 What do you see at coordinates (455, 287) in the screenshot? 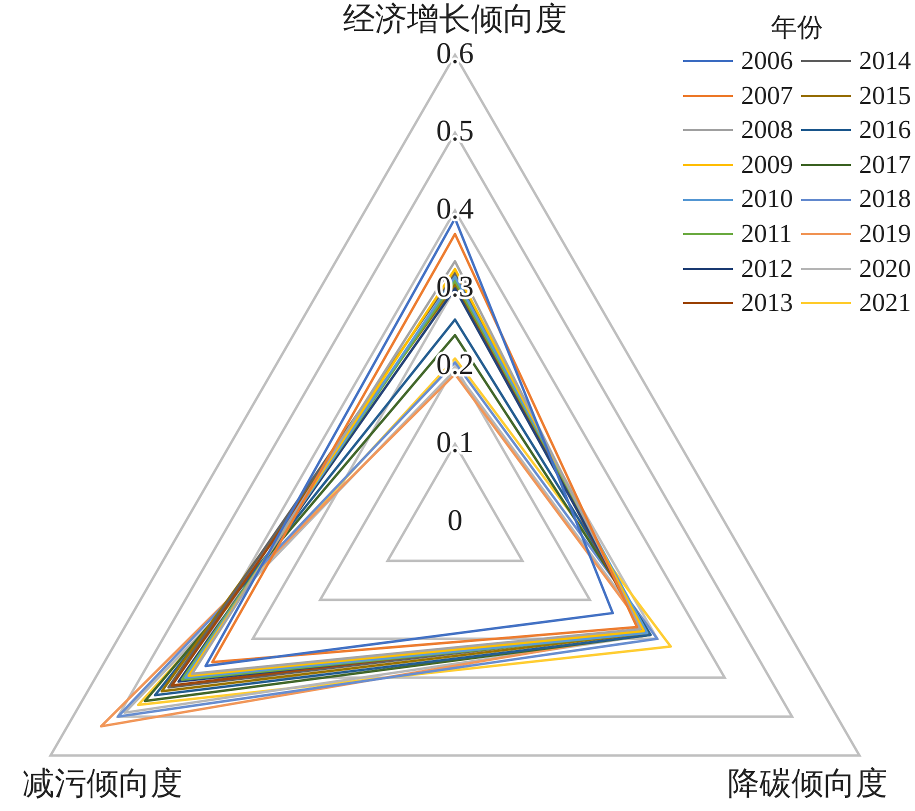
I see `y-tick-label: 0.3` at bounding box center [455, 287].